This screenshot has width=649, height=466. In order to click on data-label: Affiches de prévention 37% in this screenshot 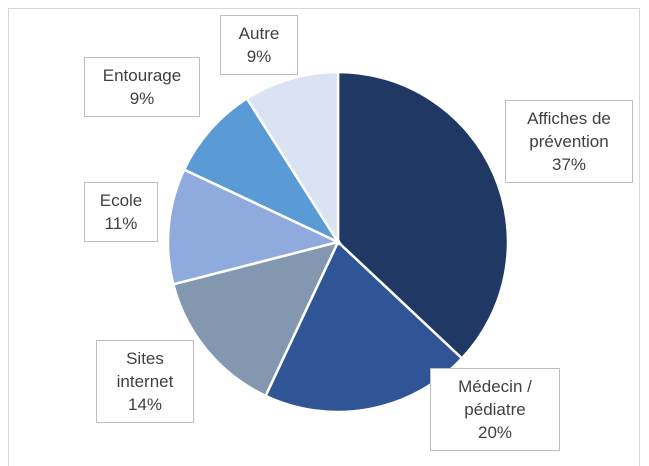, I will do `click(569, 141)`.